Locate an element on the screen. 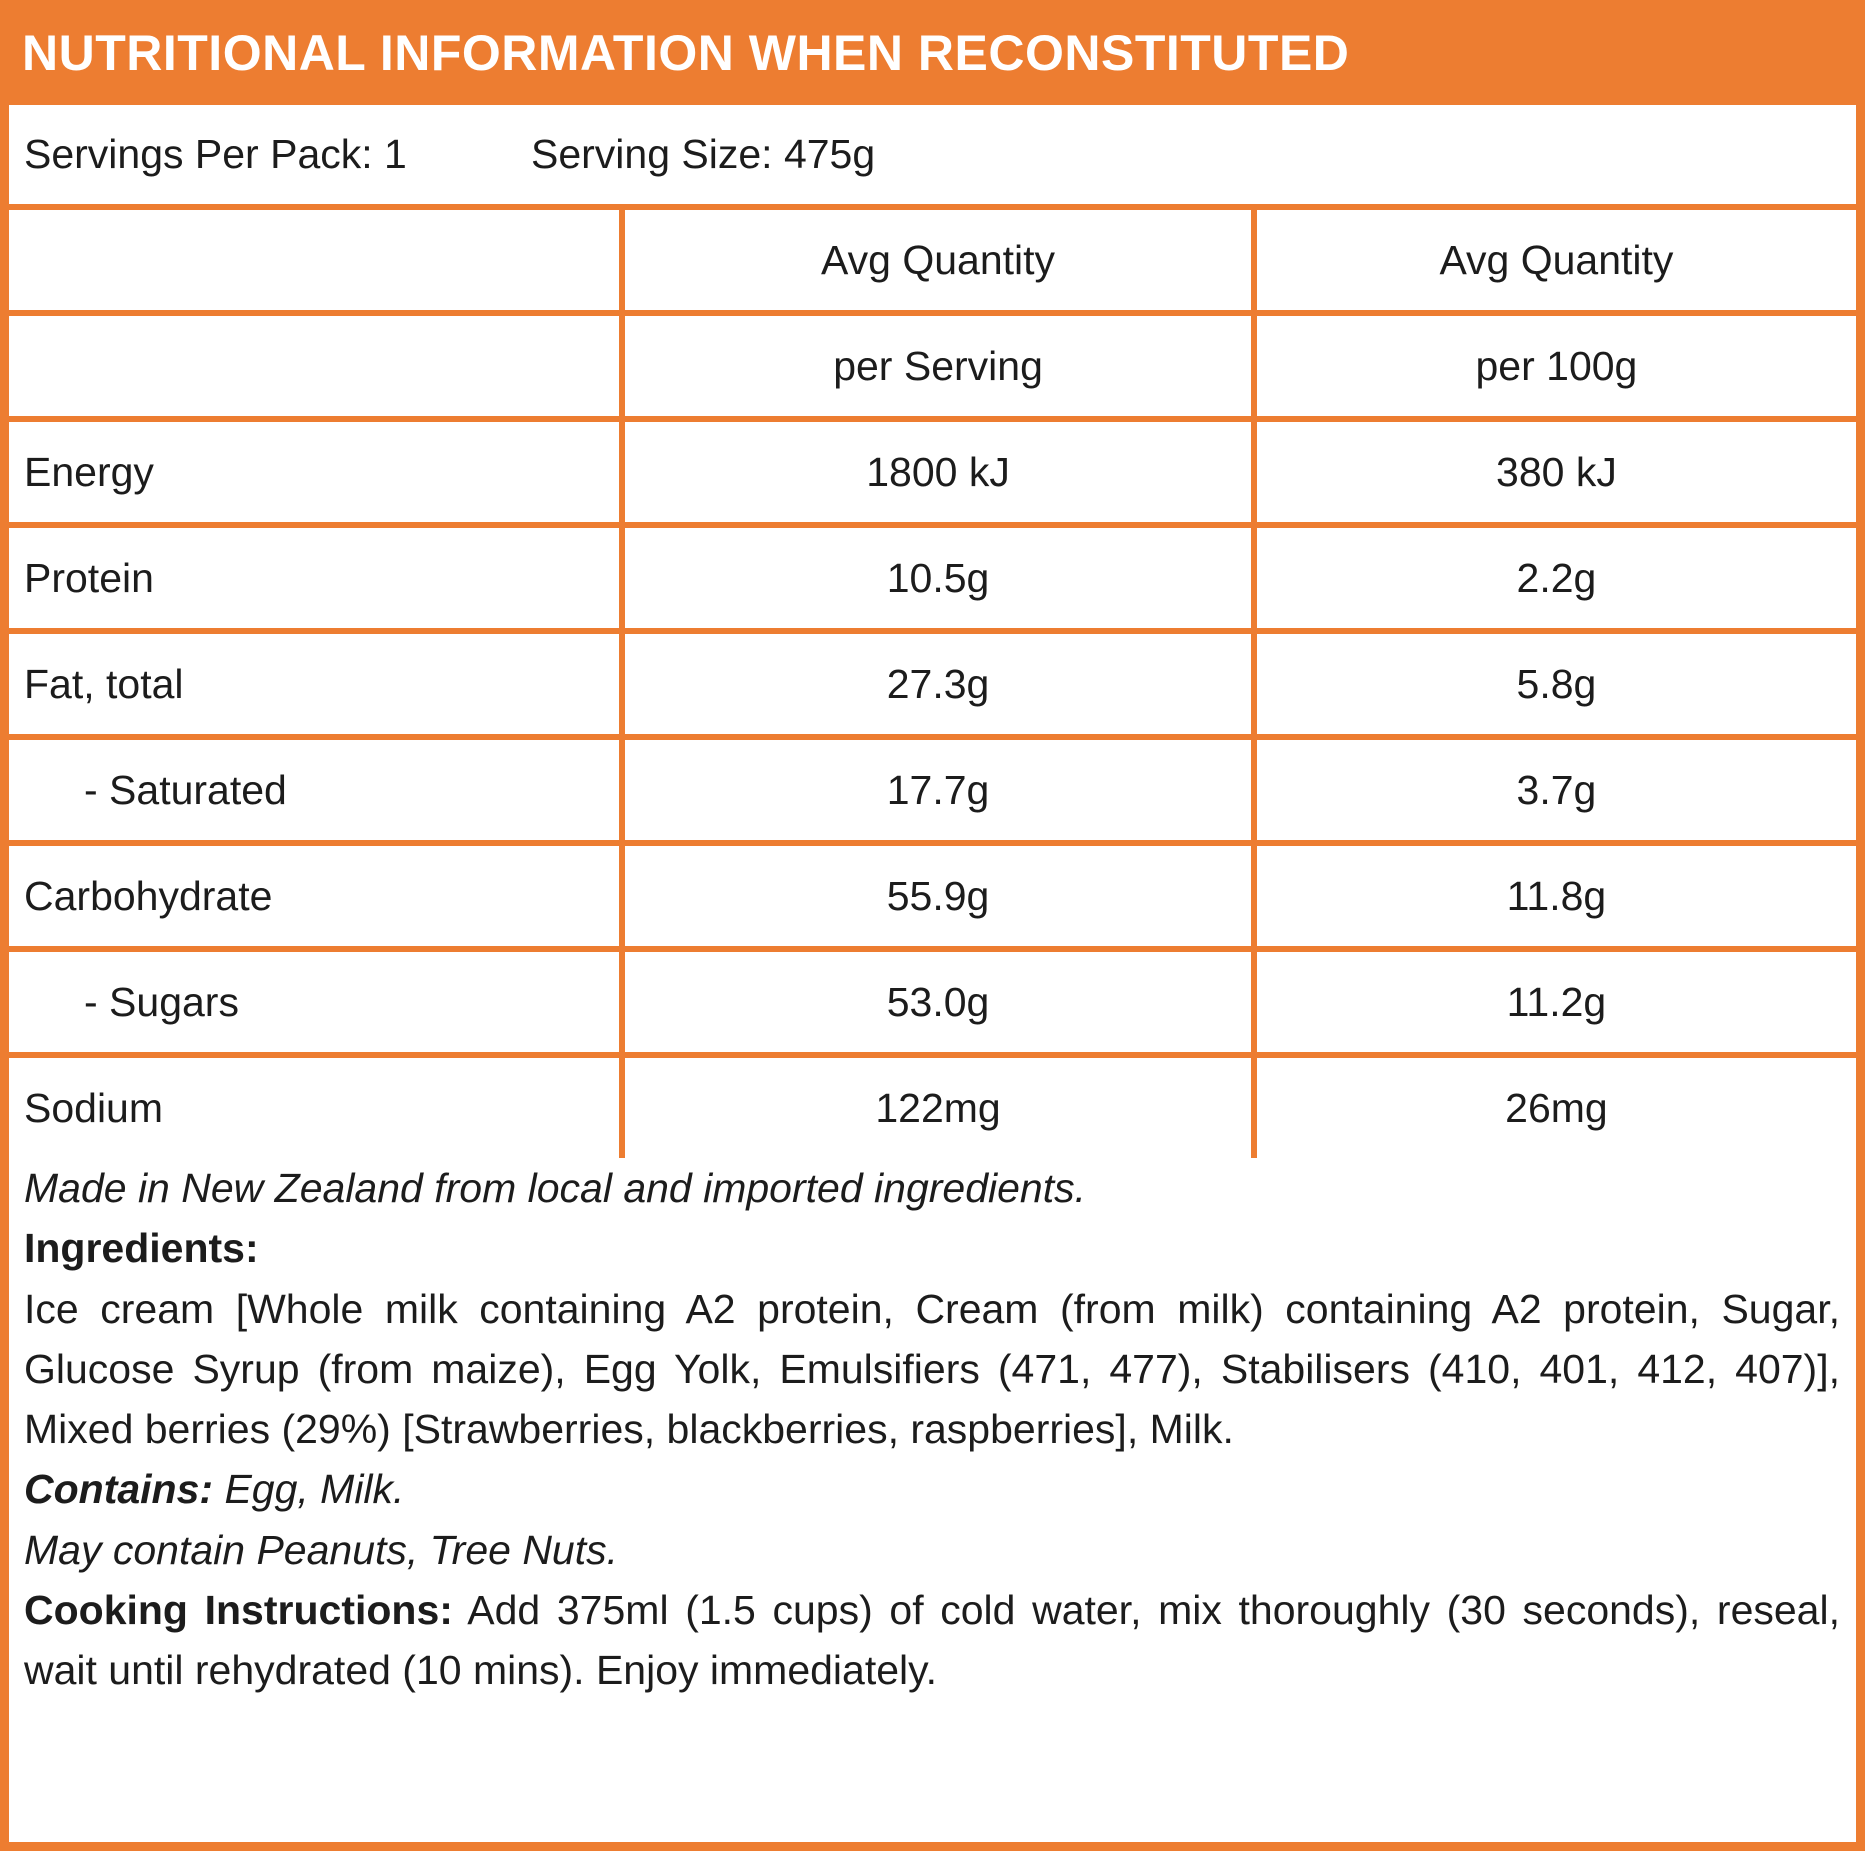  table-row-sodium: Sodium 122mg 26mg is located at coordinates (932, 1106).